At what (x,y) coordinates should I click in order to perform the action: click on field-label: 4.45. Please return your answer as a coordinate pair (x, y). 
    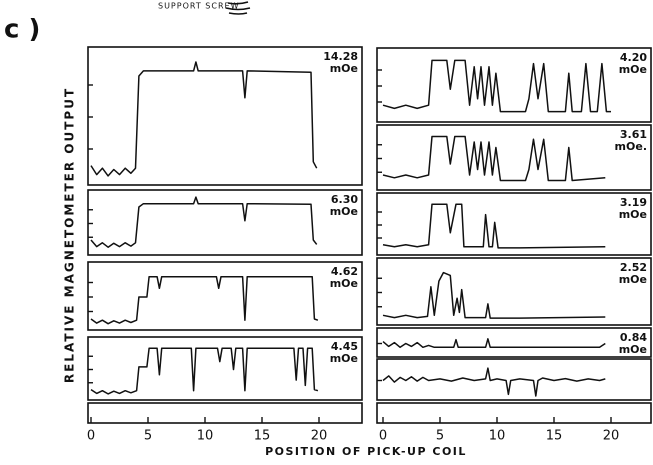
    Looking at the image, I should click on (344, 346).